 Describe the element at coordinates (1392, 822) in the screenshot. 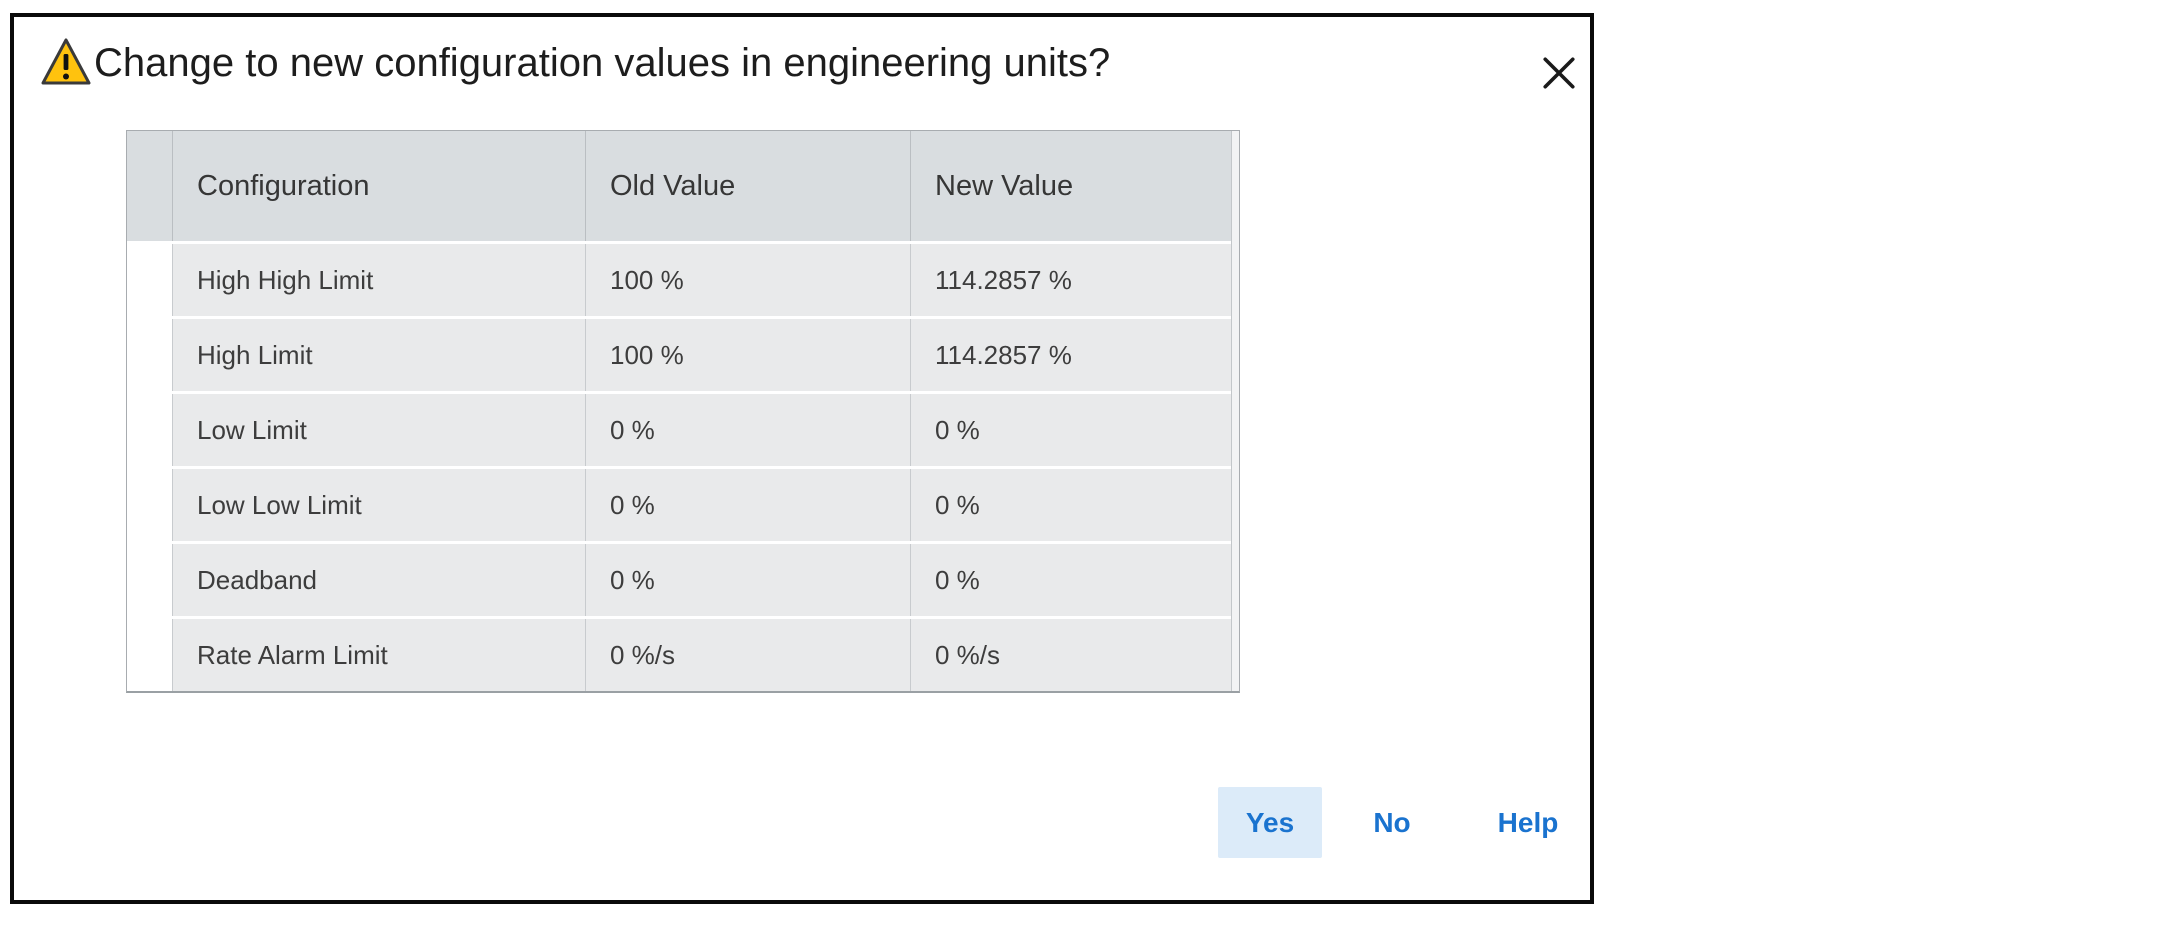

I see `no-button: No` at that location.